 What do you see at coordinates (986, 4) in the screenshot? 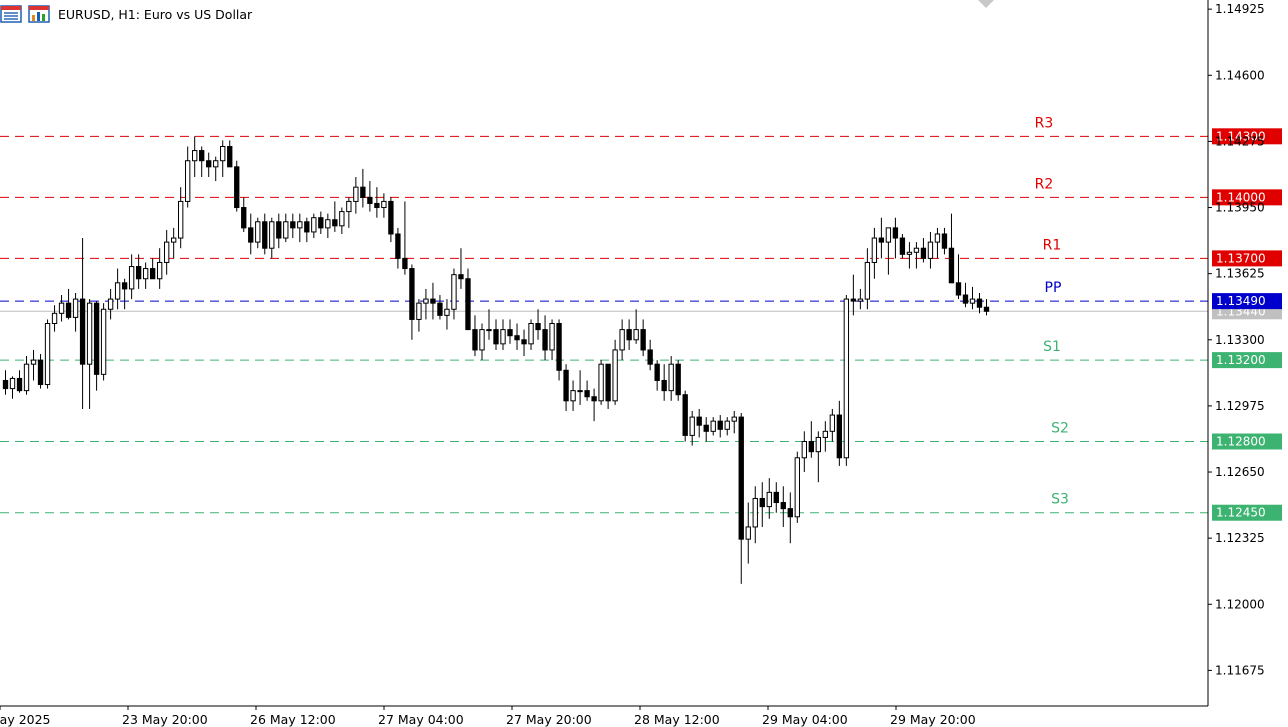
I see `scroll-marker-icon` at bounding box center [986, 4].